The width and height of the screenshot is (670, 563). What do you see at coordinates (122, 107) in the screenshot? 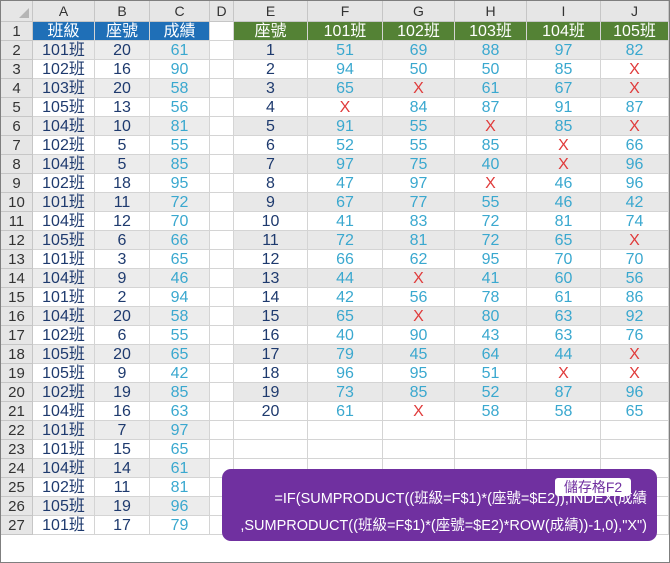
I see `seat-cell: 13` at bounding box center [122, 107].